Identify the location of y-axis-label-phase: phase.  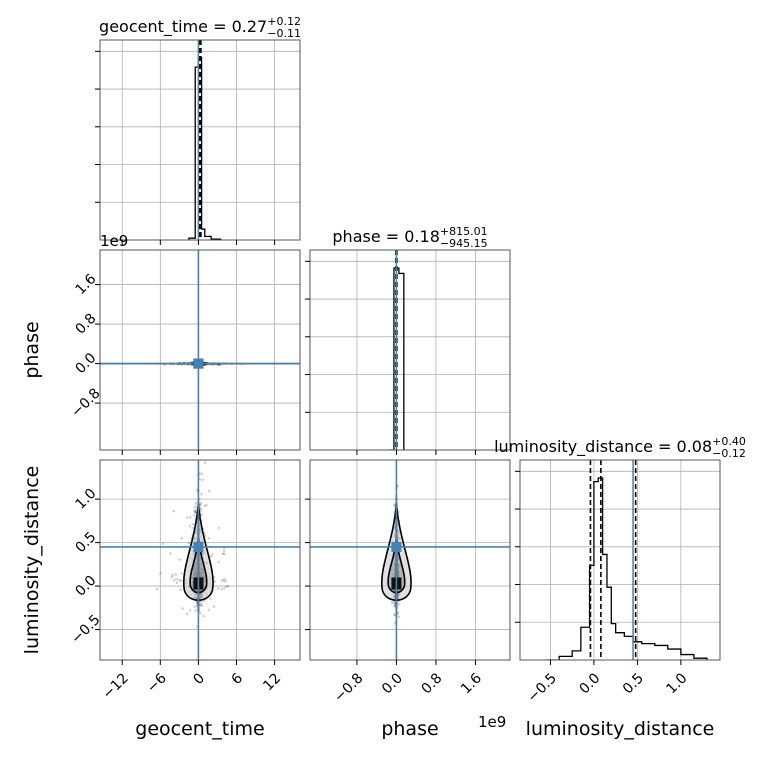
(32, 349).